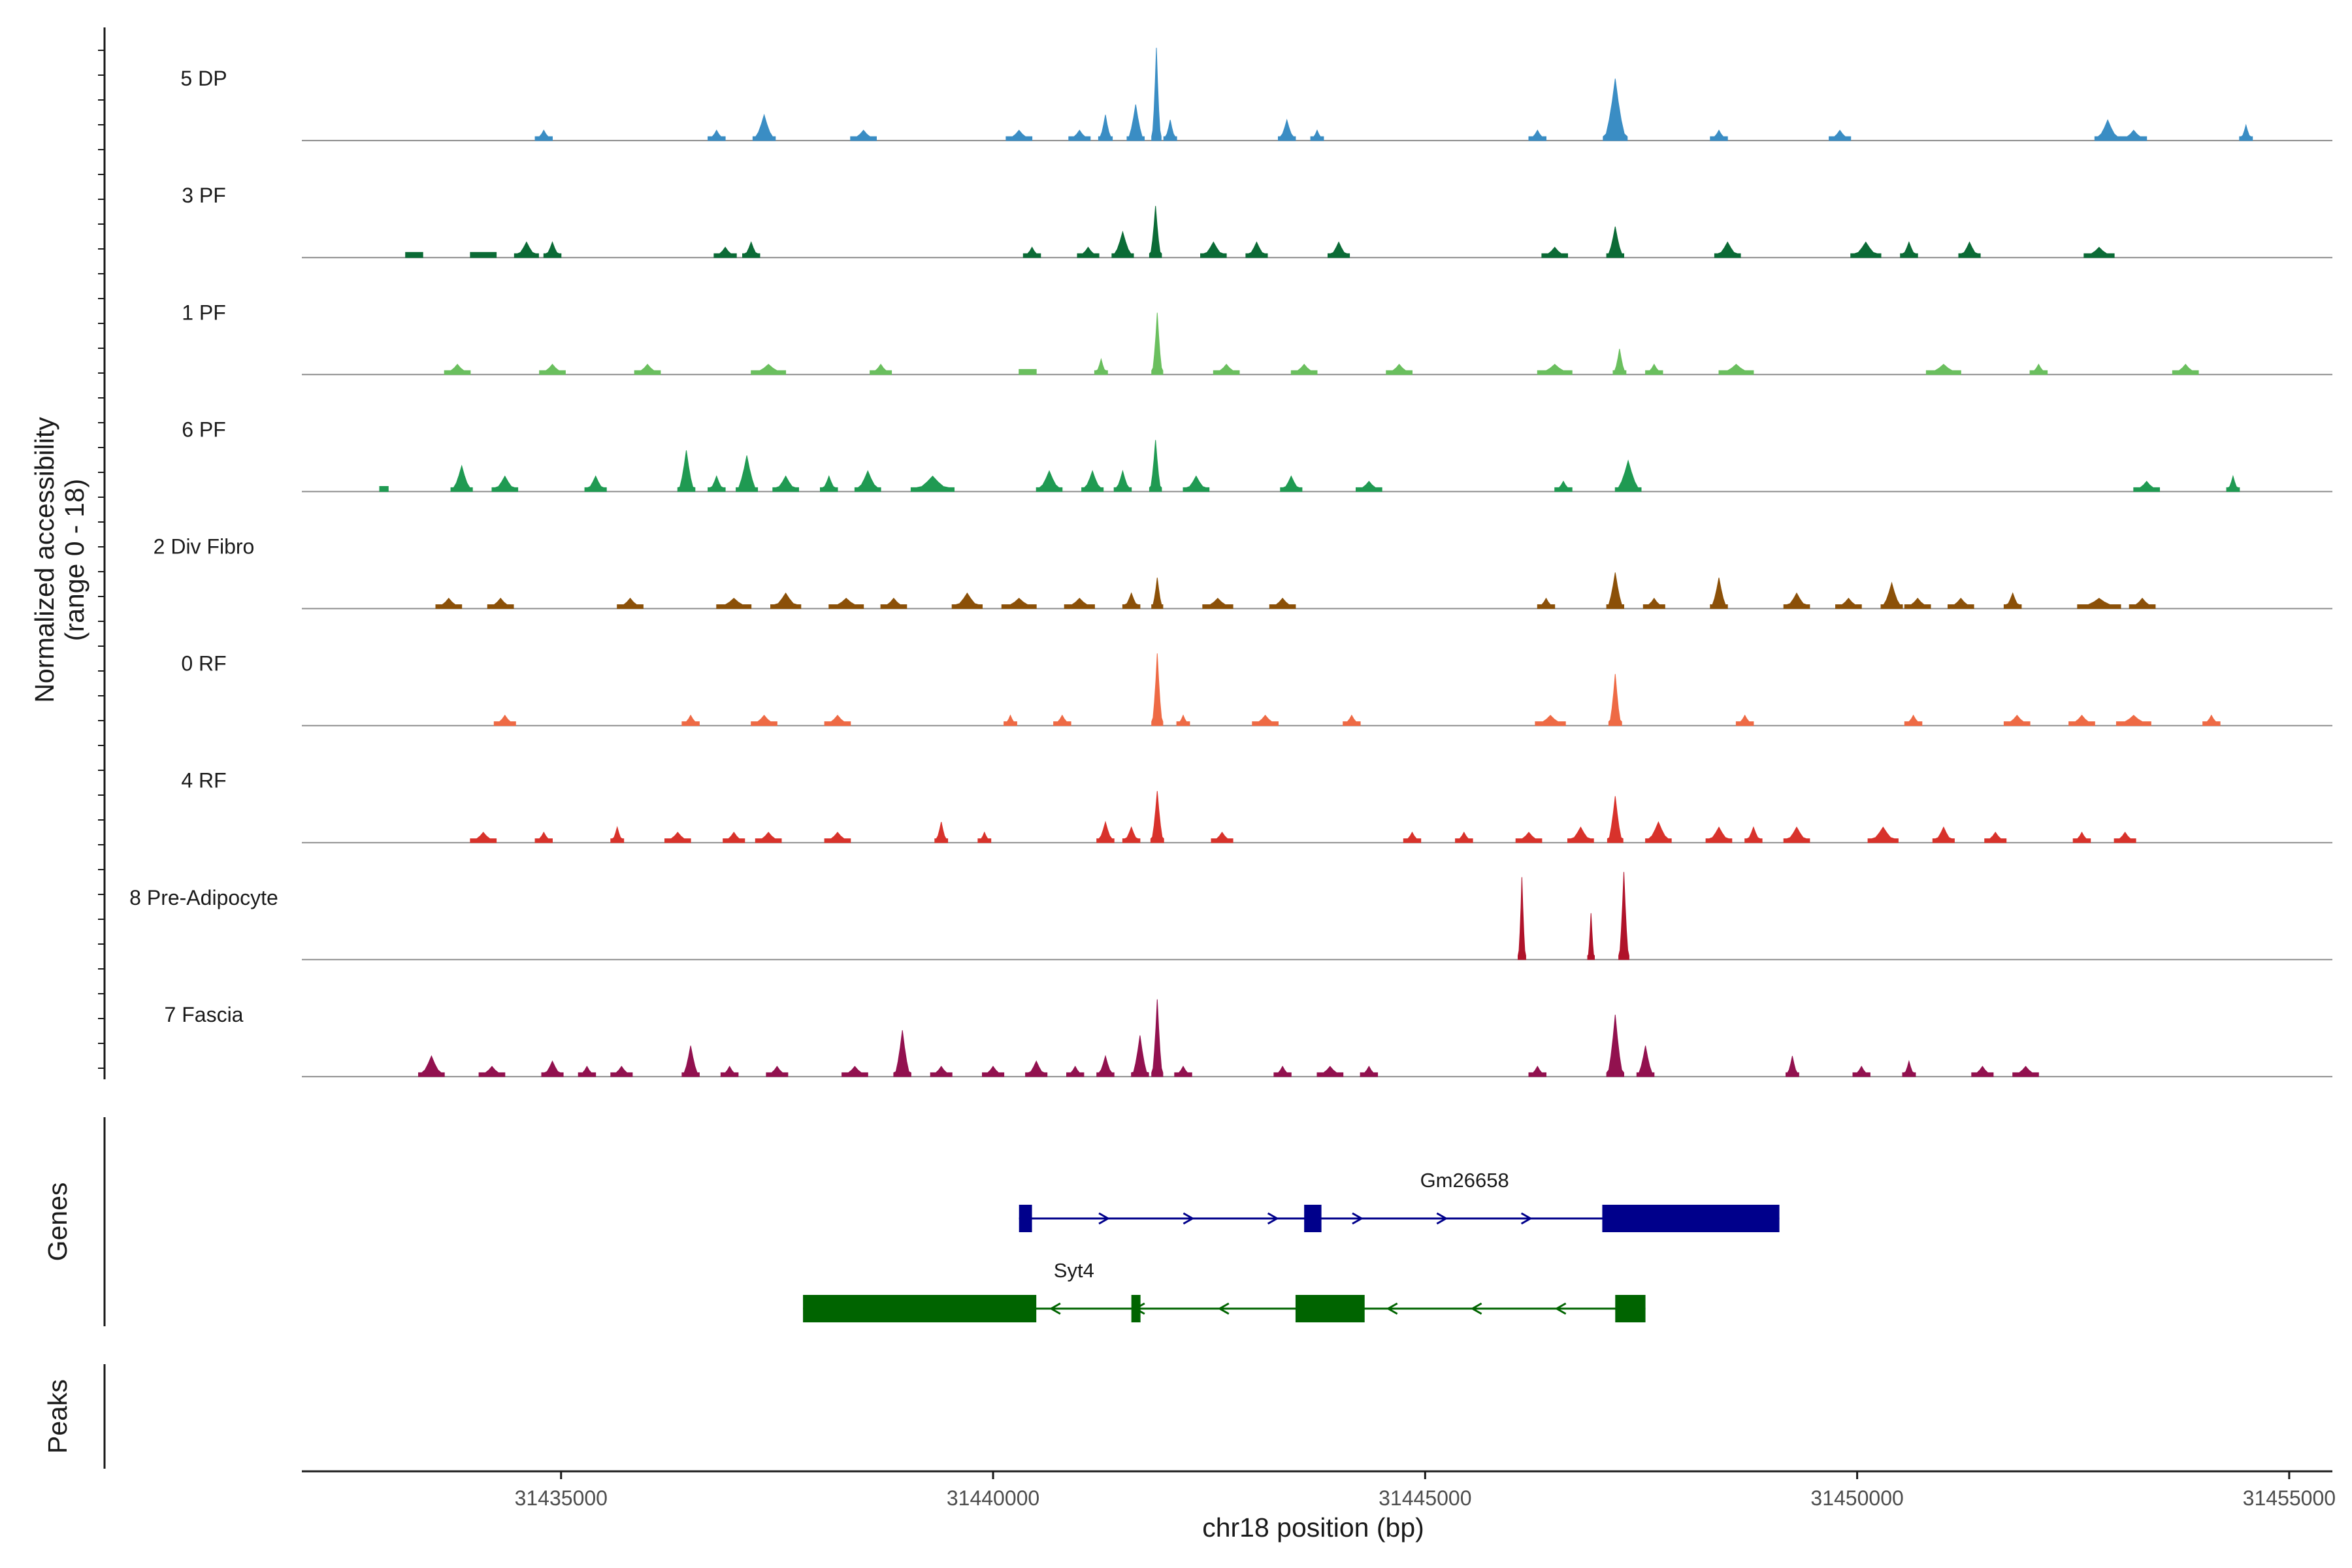 The height and width of the screenshot is (1568, 2352). I want to click on x-axis: 31435000 31440000 31445000 31450000 31455000, so click(1319, 1490).